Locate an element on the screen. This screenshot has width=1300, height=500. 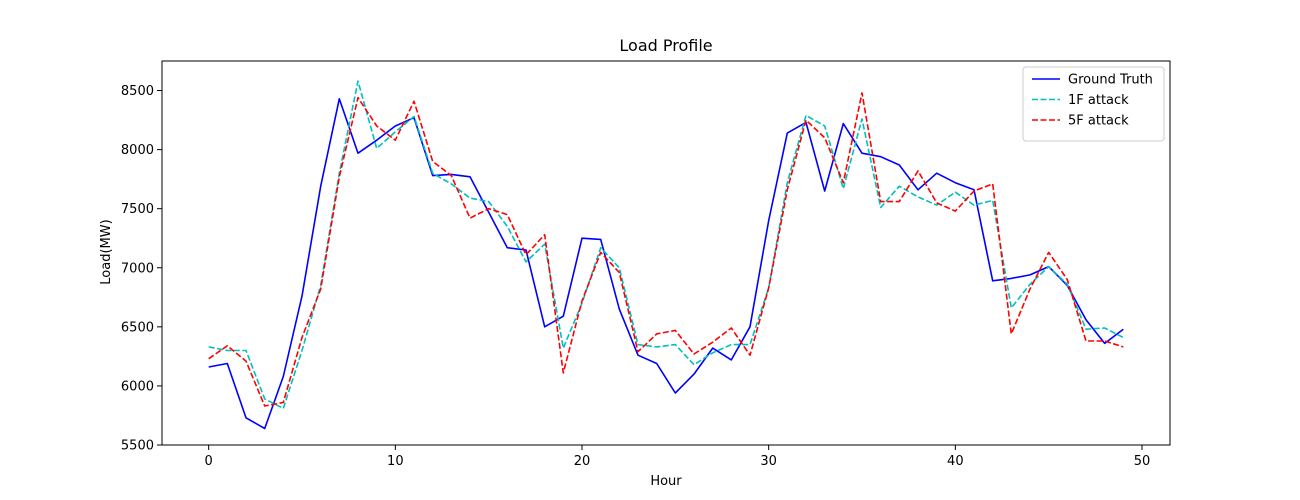
y-tick-label: 8500 is located at coordinates (137, 91).